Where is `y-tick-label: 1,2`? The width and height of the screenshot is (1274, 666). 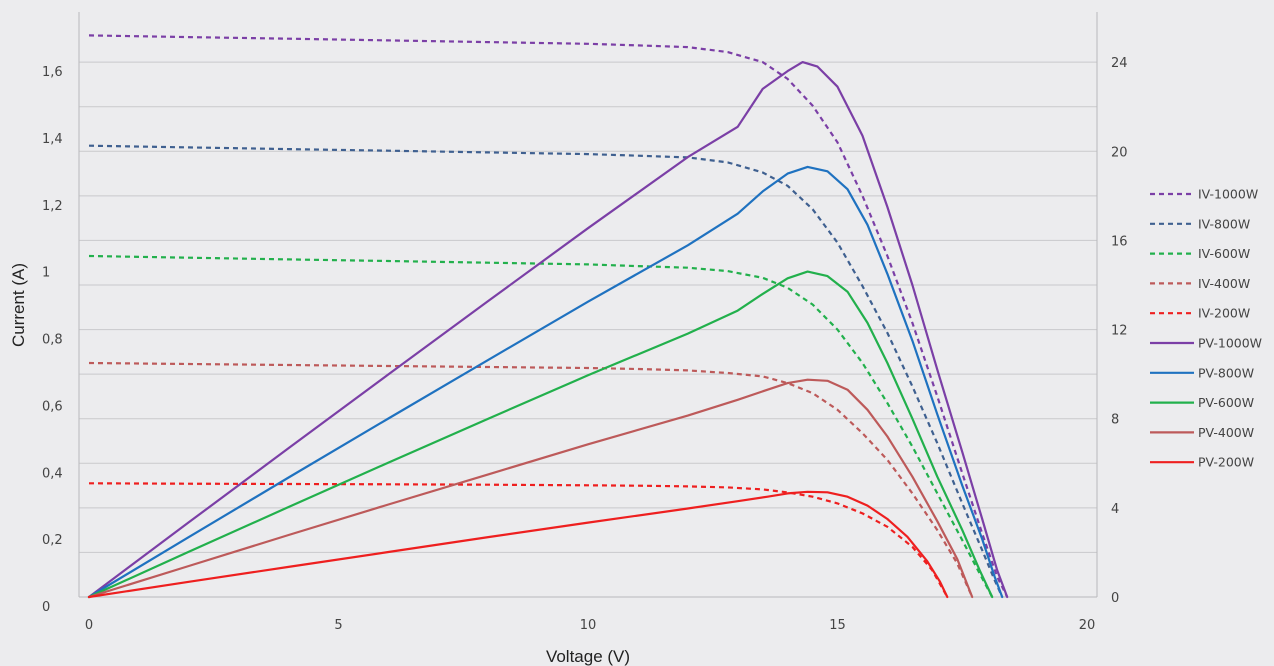
y-tick-label: 1,2 is located at coordinates (52, 206).